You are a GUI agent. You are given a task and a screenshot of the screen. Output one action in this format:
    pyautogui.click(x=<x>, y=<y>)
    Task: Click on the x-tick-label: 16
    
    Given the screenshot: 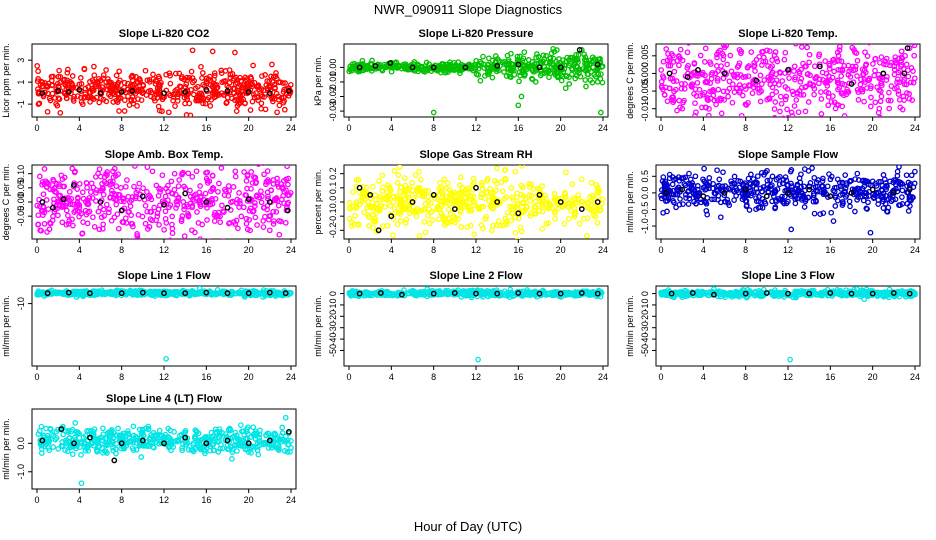 What is the action you would take?
    pyautogui.click(x=206, y=128)
    